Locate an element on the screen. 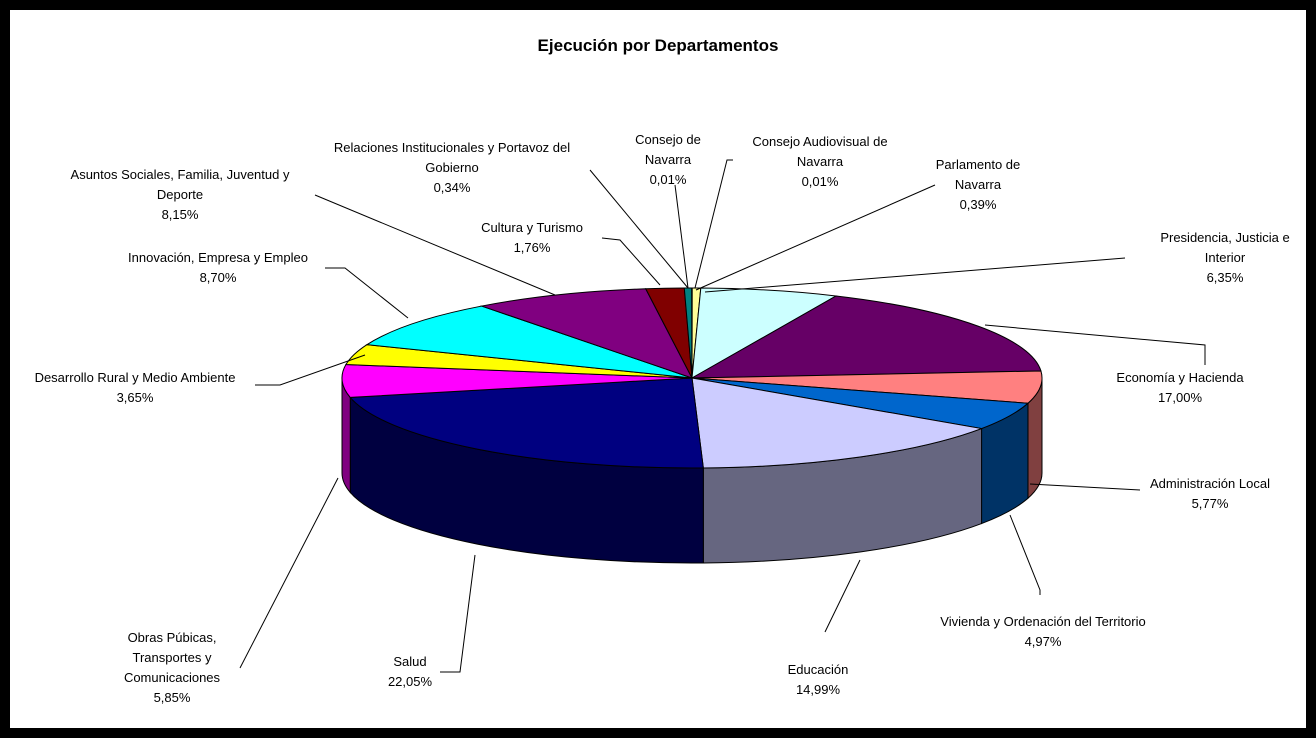  category-label: Administración Local is located at coordinates (1210, 483).